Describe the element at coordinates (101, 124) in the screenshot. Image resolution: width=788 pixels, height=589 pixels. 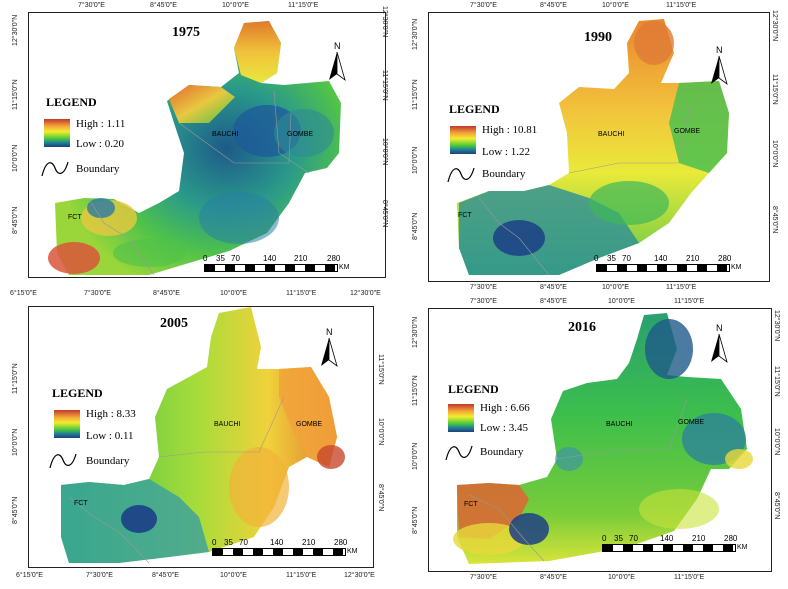
I see `legend-high-label: High : 1.11` at that location.